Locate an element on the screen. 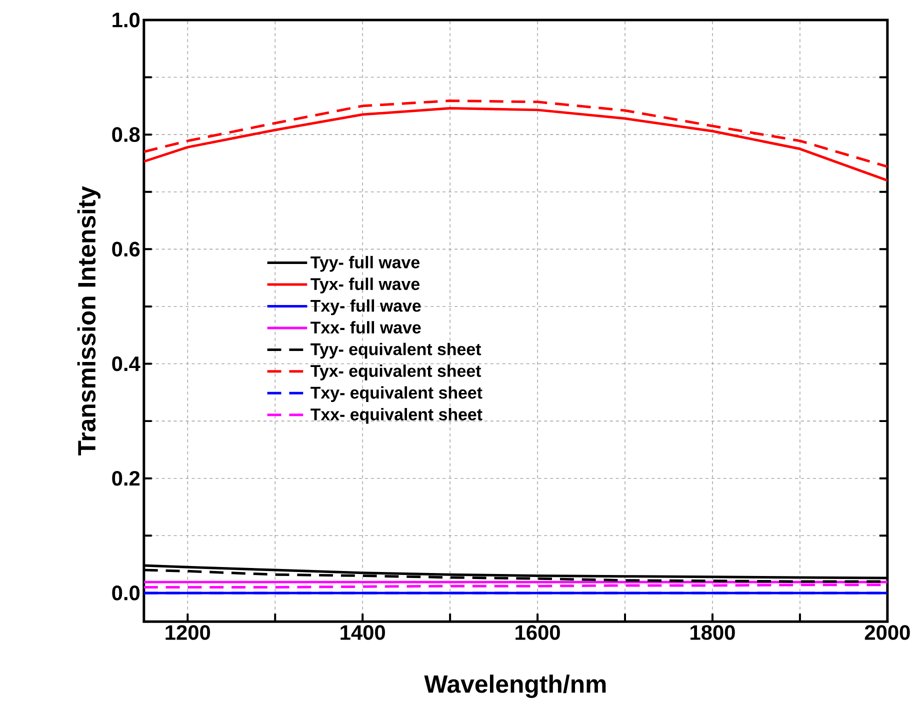 Image resolution: width=914 pixels, height=724 pixels. y-tick-label: 0.6 is located at coordinates (126, 249).